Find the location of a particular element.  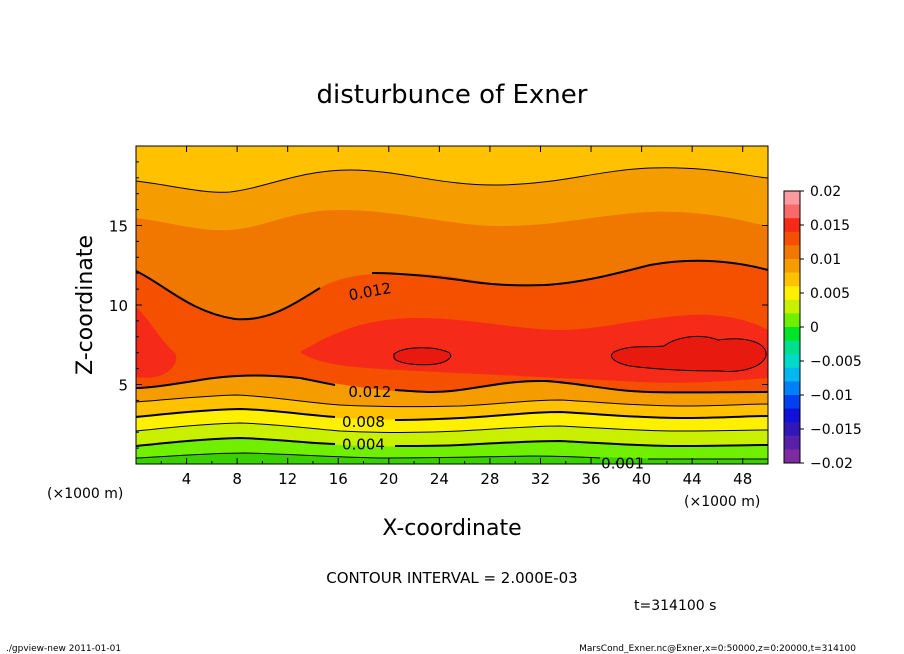

x-tick-label-32: 32 is located at coordinates (540, 479).